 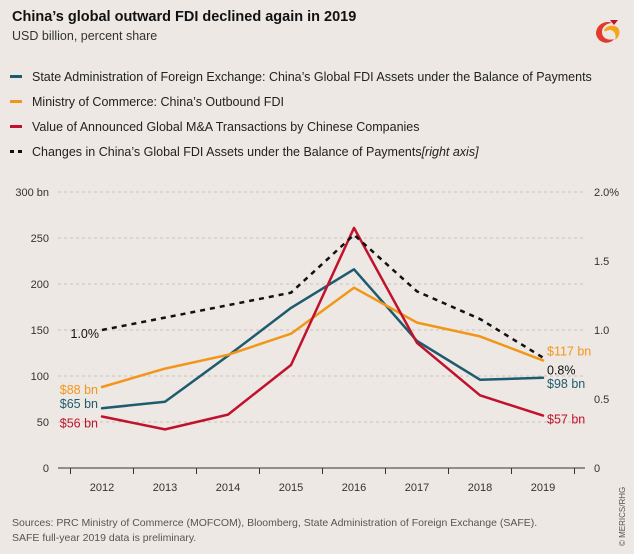 I want to click on data-label: $98 bn, so click(x=566, y=384).